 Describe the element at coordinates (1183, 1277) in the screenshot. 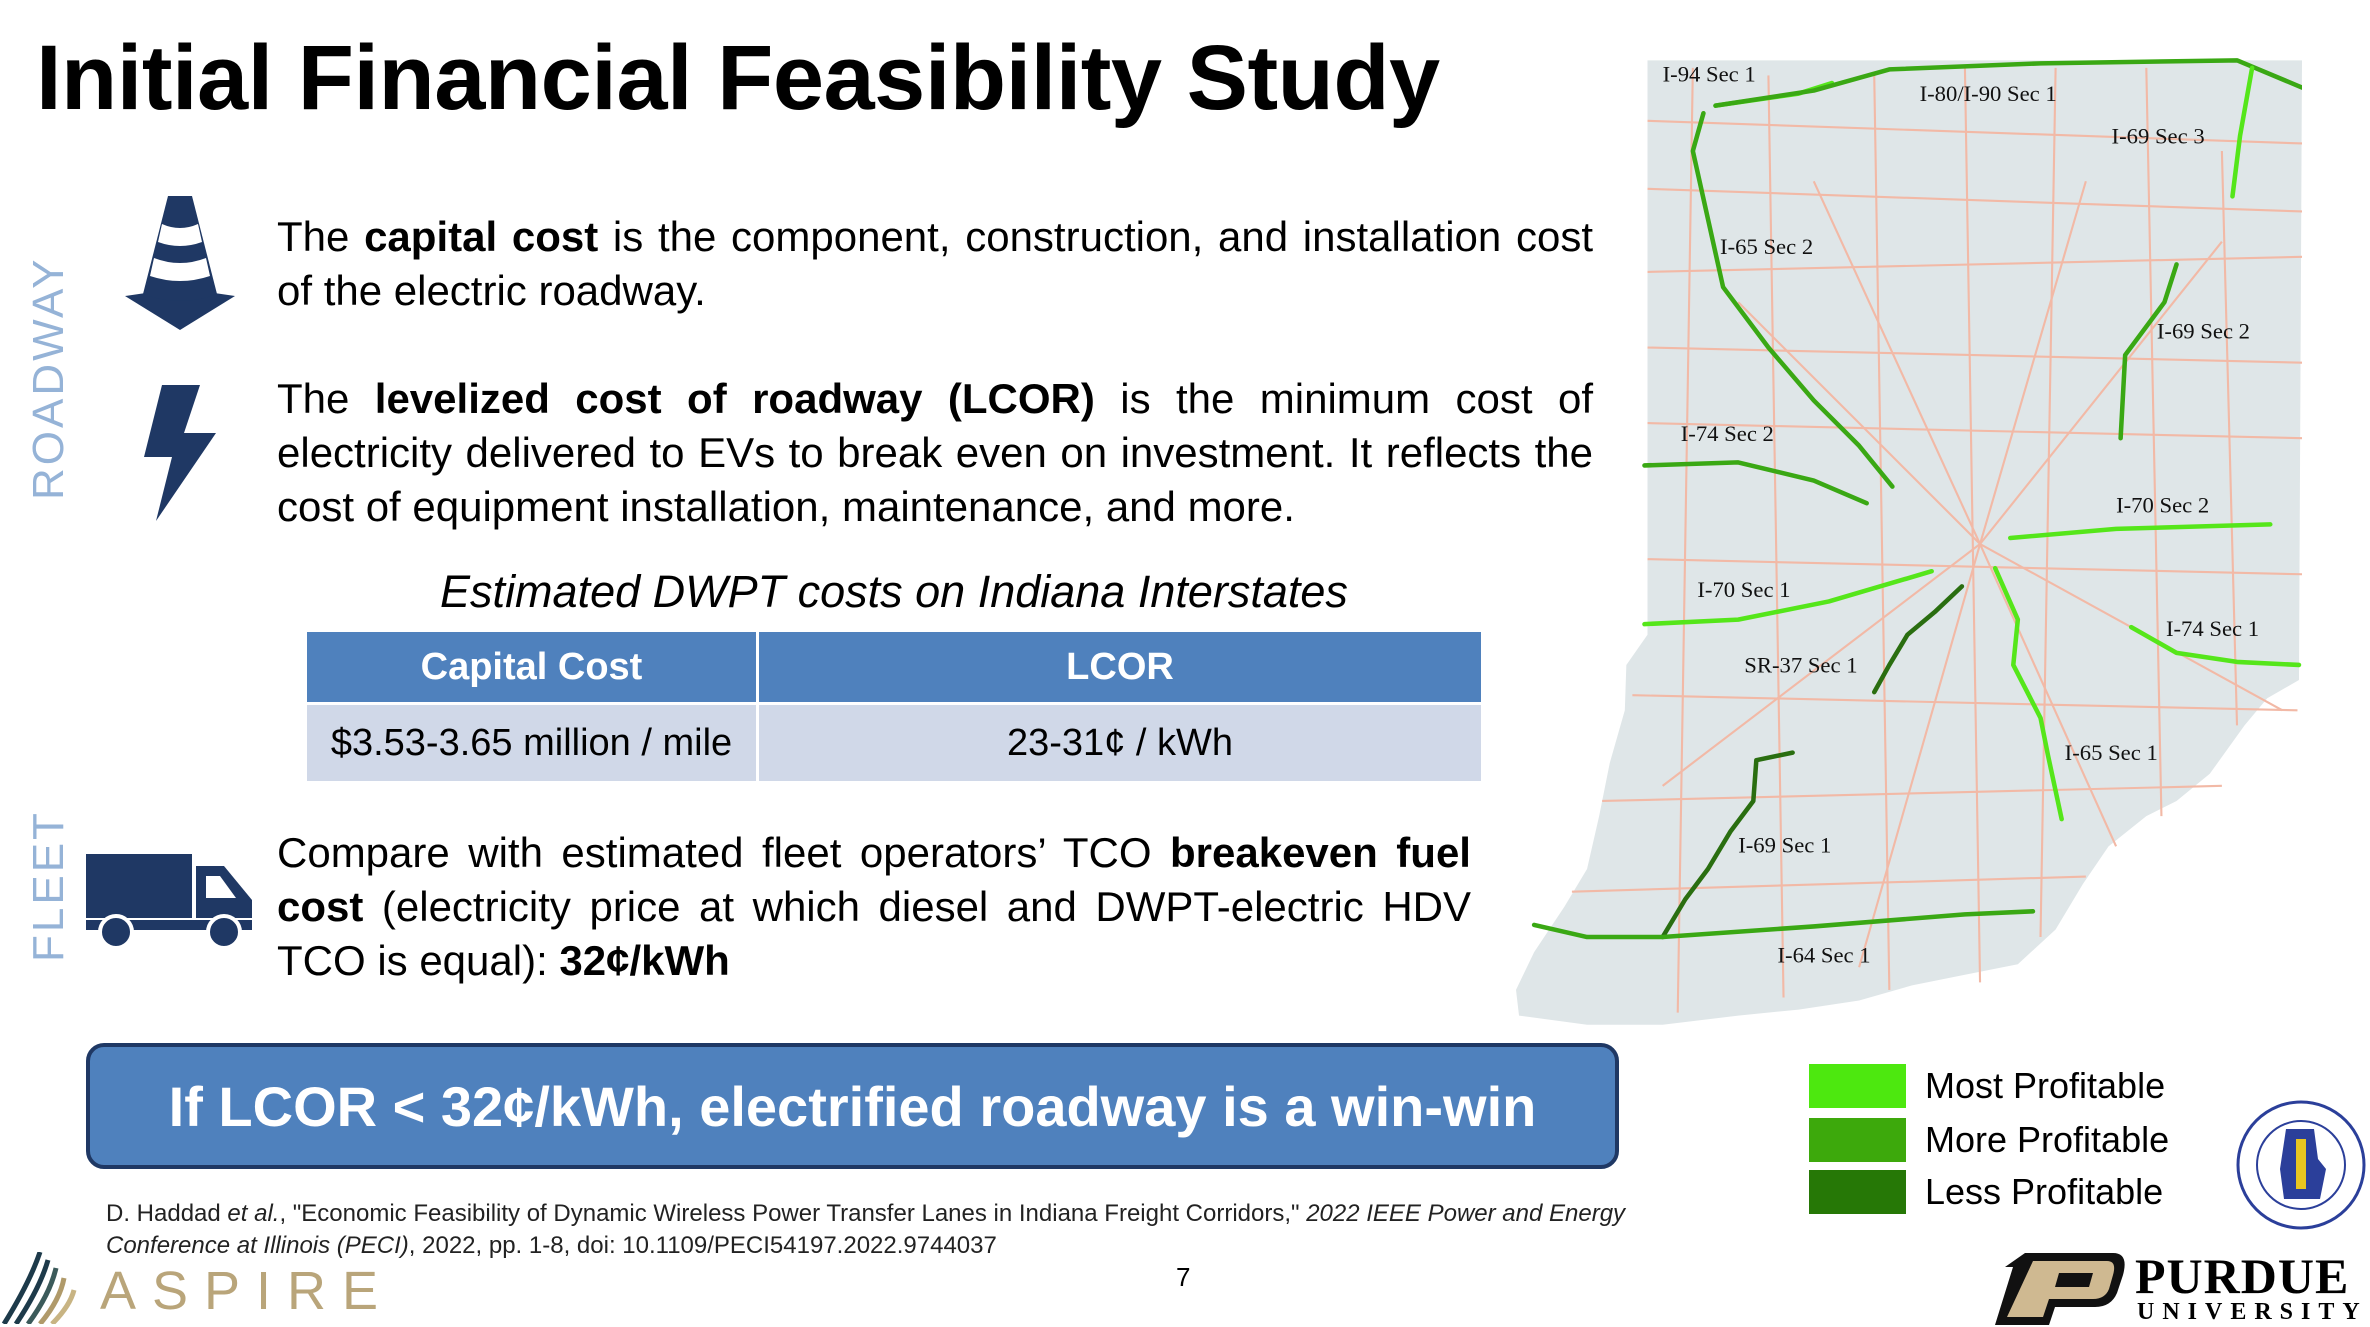

I see `page-number: 7` at that location.